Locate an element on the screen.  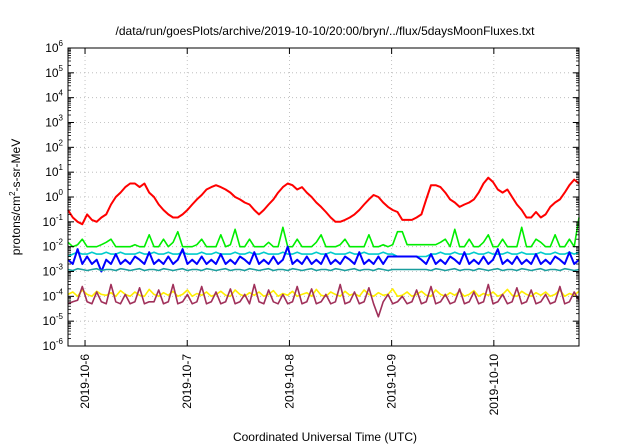
y-tick-label: 10⁻⁶ is located at coordinates (53, 345).